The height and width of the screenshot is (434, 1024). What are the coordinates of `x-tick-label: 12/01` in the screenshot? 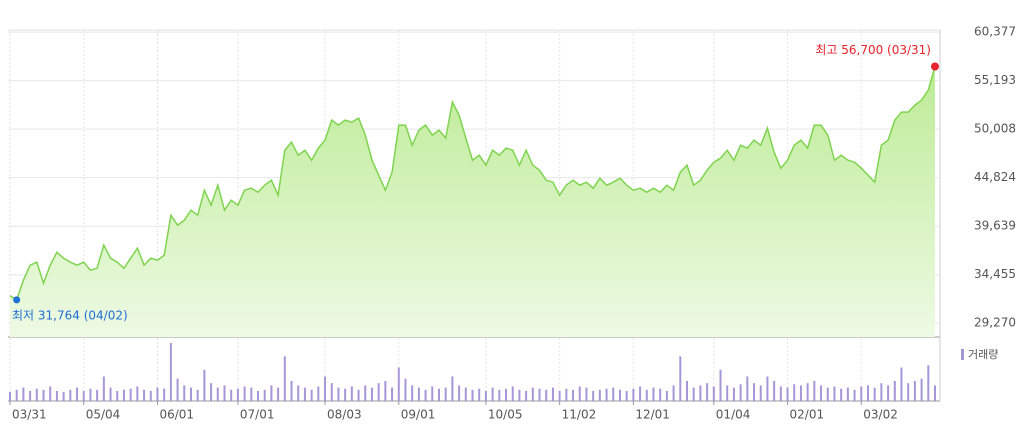 It's located at (652, 415).